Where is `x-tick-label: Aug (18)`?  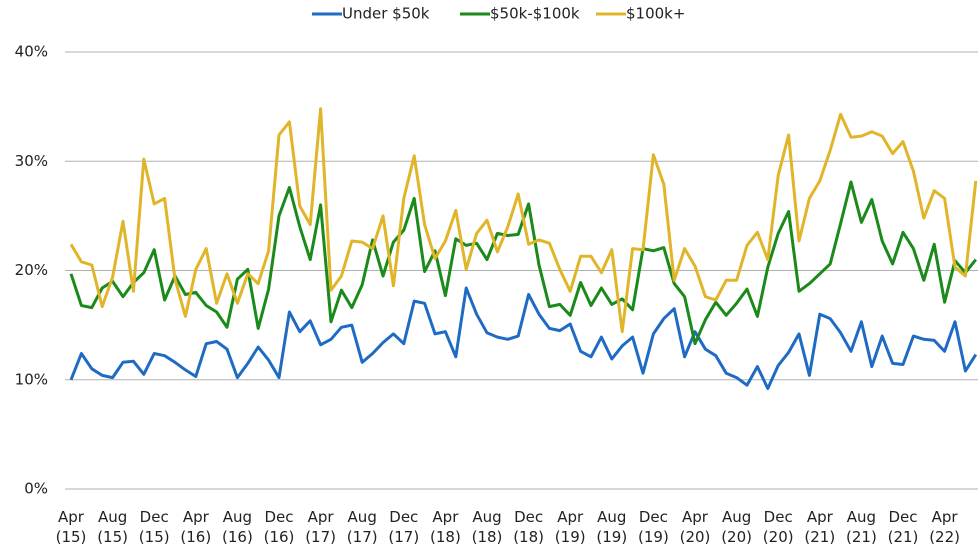
x-tick-label: Aug (18) is located at coordinates (487, 527).